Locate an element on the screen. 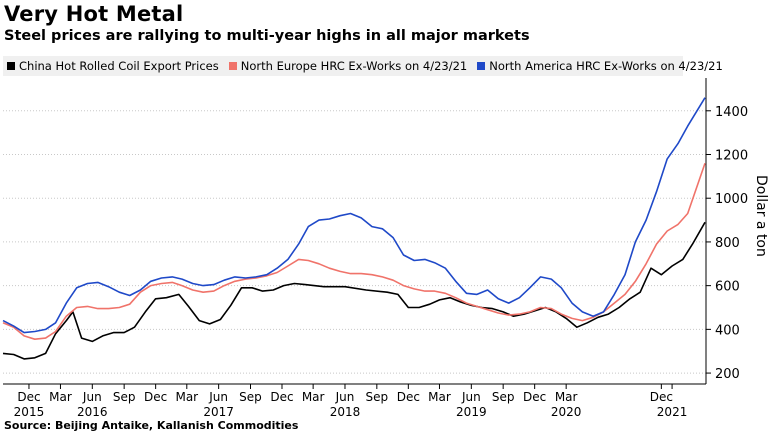  legend-swatch-america is located at coordinates (481, 66).